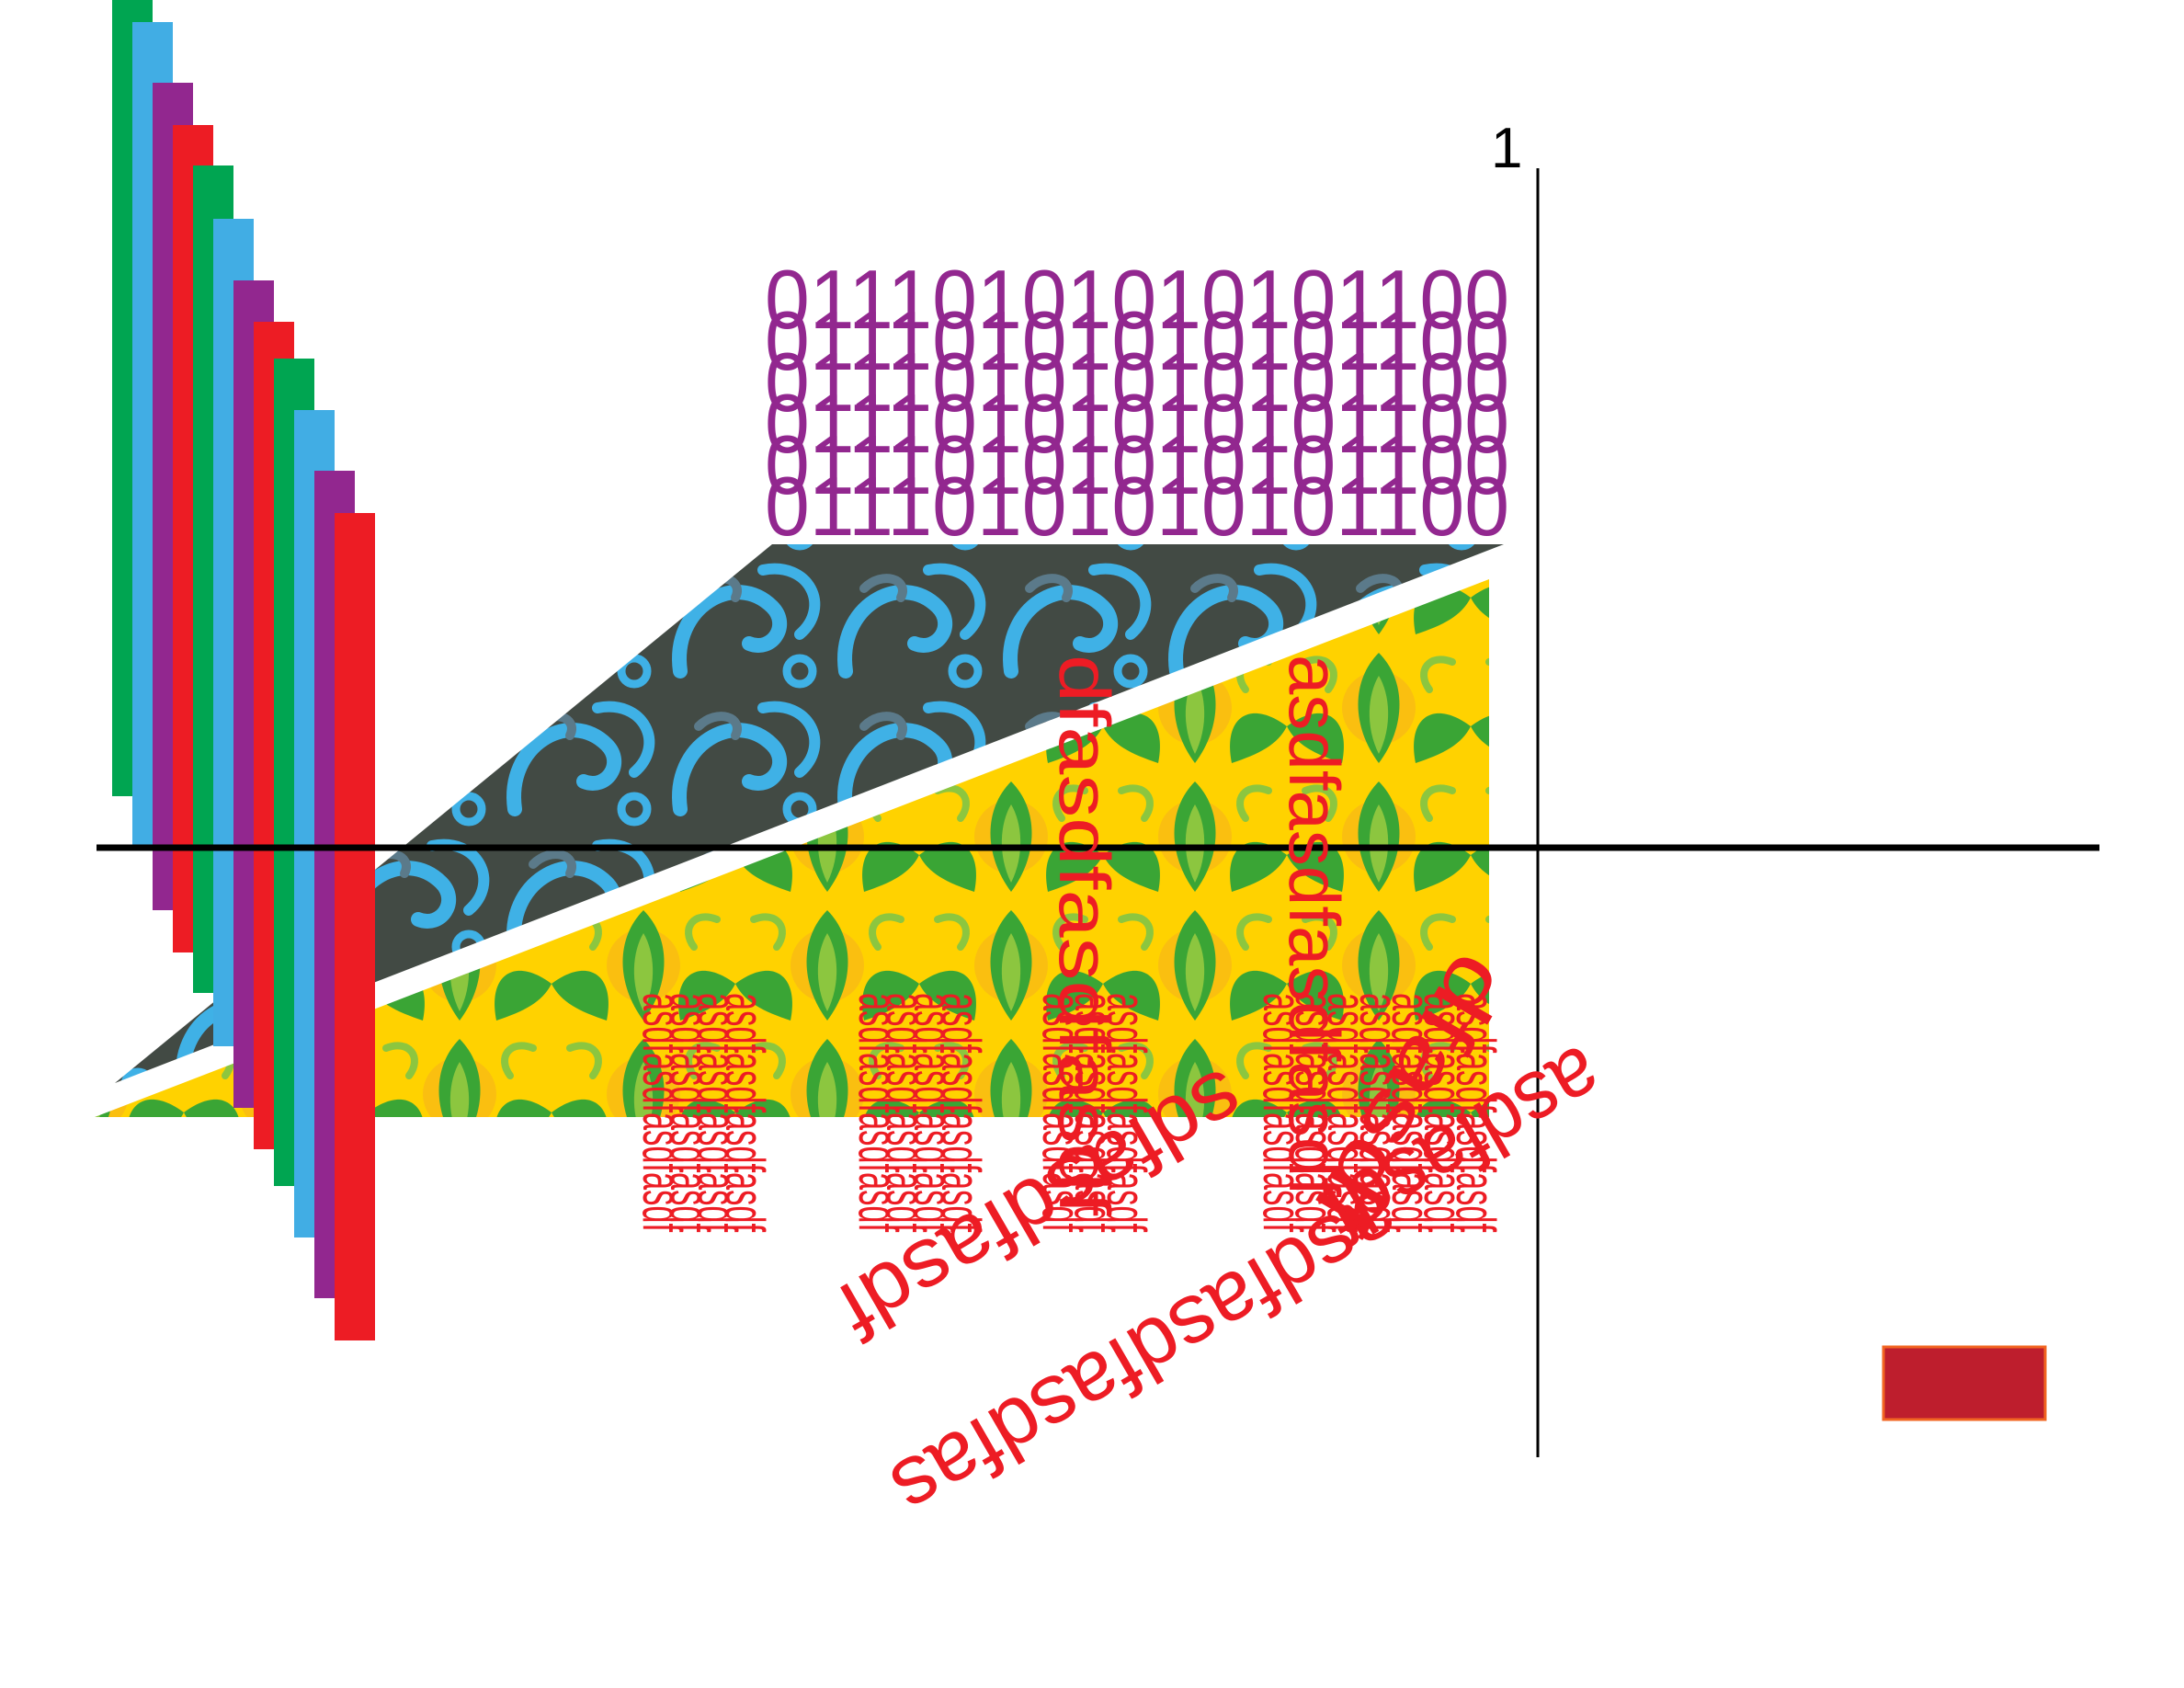  What do you see at coordinates (878, 1112) in the screenshot?
I see `dense-col-b1: asdfasdfasdfasdf` at bounding box center [878, 1112].